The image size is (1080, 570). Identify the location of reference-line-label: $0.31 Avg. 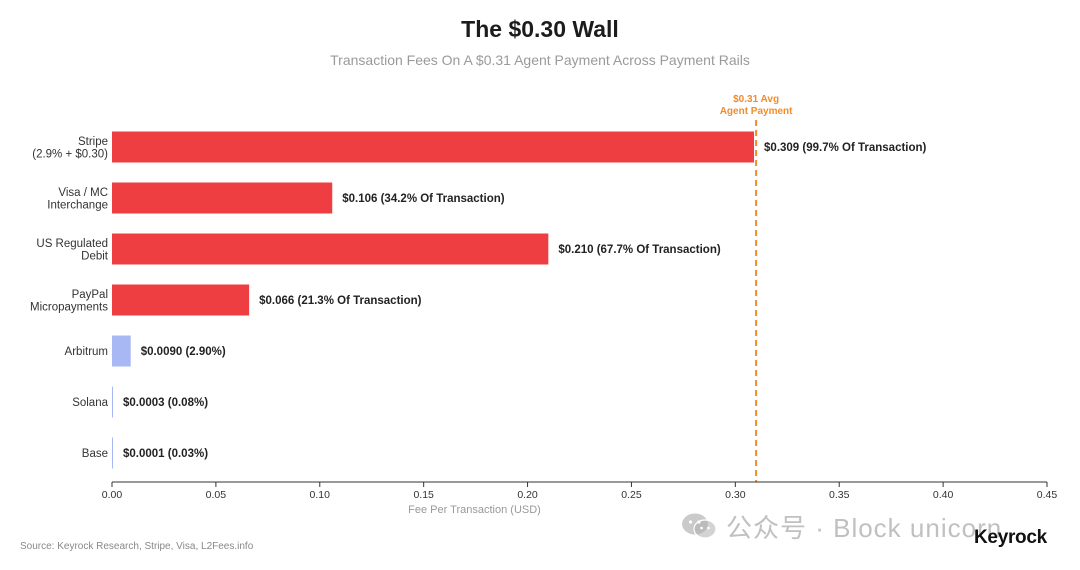
(756, 99).